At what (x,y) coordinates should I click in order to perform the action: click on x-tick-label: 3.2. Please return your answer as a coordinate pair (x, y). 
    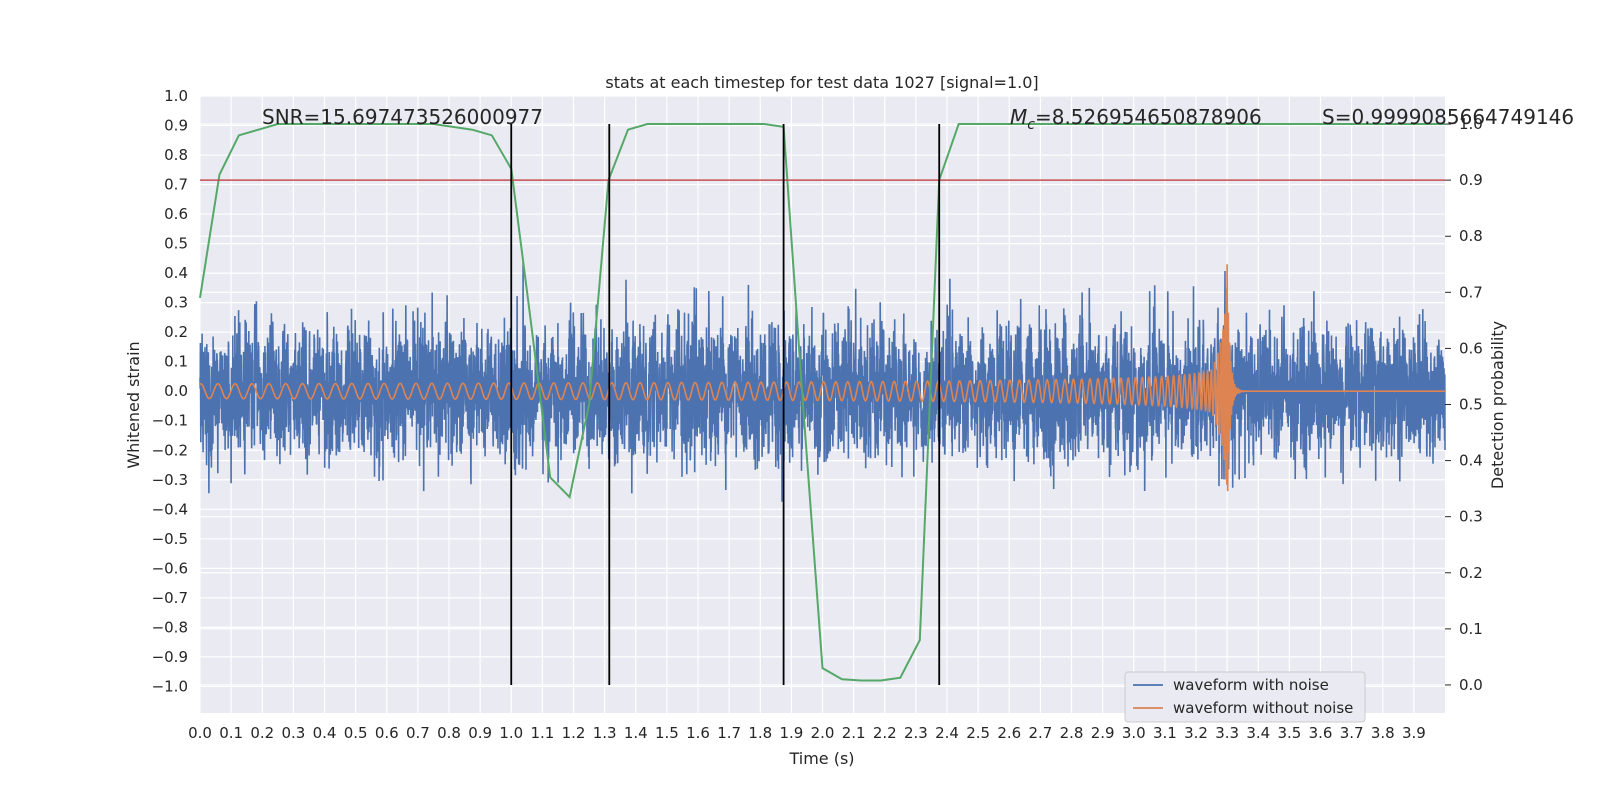
    Looking at the image, I should click on (1196, 733).